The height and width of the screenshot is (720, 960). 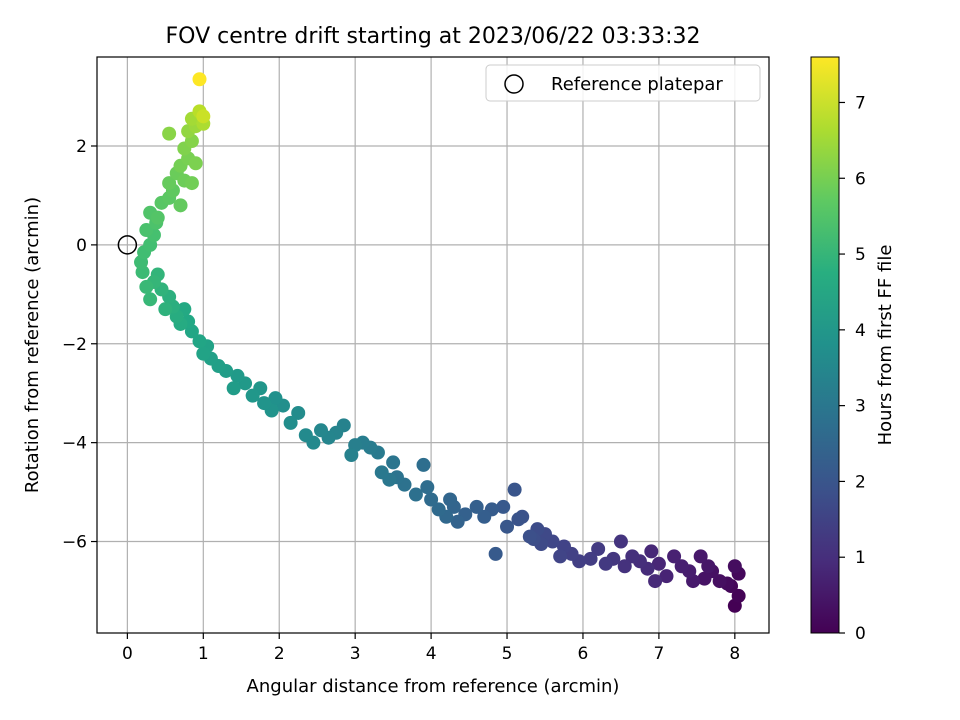 I want to click on y-tick-label: −2, so click(x=74, y=345).